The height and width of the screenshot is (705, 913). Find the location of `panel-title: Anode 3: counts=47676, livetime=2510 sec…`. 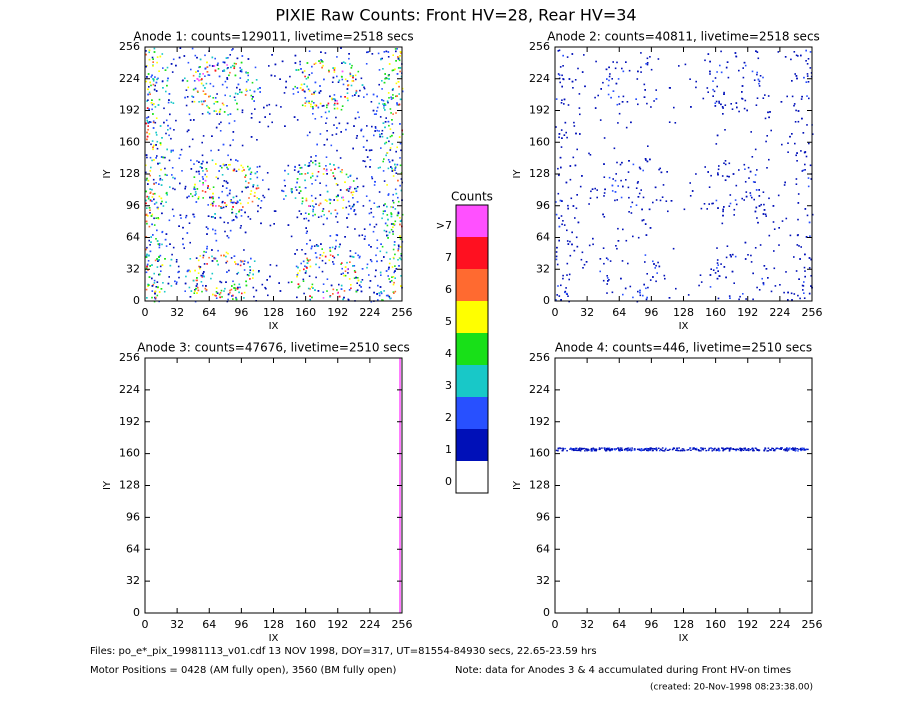

panel-title: Anode 3: counts=47676, livetime=2510 sec… is located at coordinates (273, 348).